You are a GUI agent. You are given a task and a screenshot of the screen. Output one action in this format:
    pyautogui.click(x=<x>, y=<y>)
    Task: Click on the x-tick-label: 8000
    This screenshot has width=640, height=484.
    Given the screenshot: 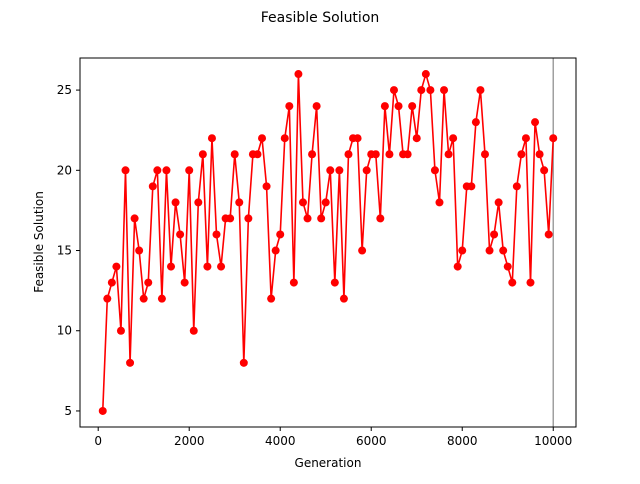 What is the action you would take?
    pyautogui.click(x=462, y=441)
    